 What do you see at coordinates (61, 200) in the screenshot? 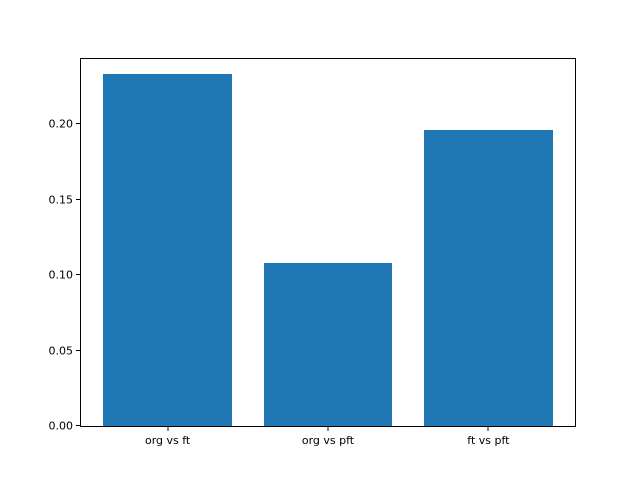
I see `y-tick-label: 0.15` at bounding box center [61, 200].